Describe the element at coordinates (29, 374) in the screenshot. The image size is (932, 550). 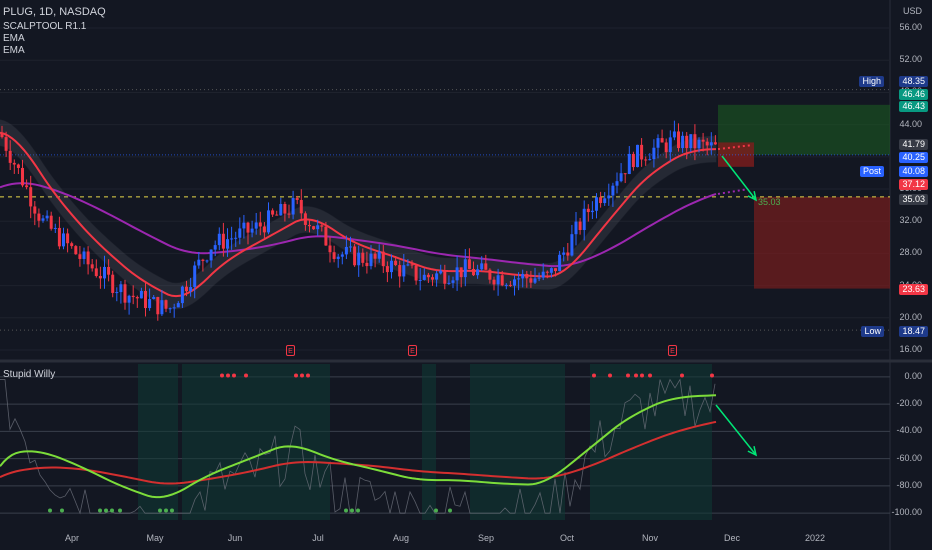
I see `oscillator-title: Stupid Willy` at that location.